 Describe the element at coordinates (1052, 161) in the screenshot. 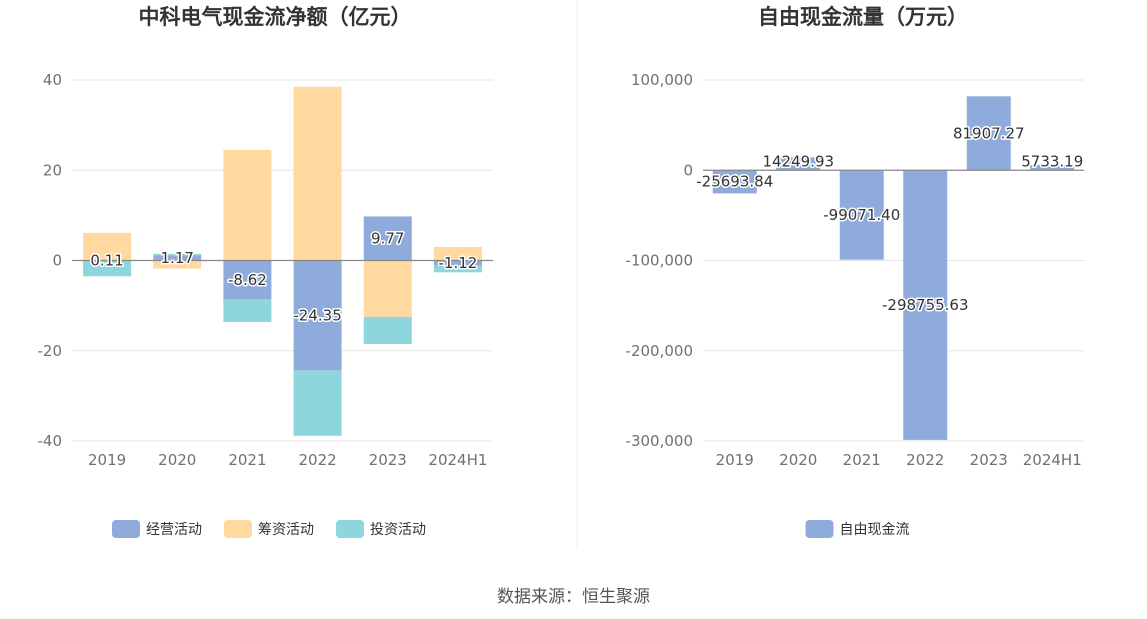

I see `data-label: 5733.19` at that location.